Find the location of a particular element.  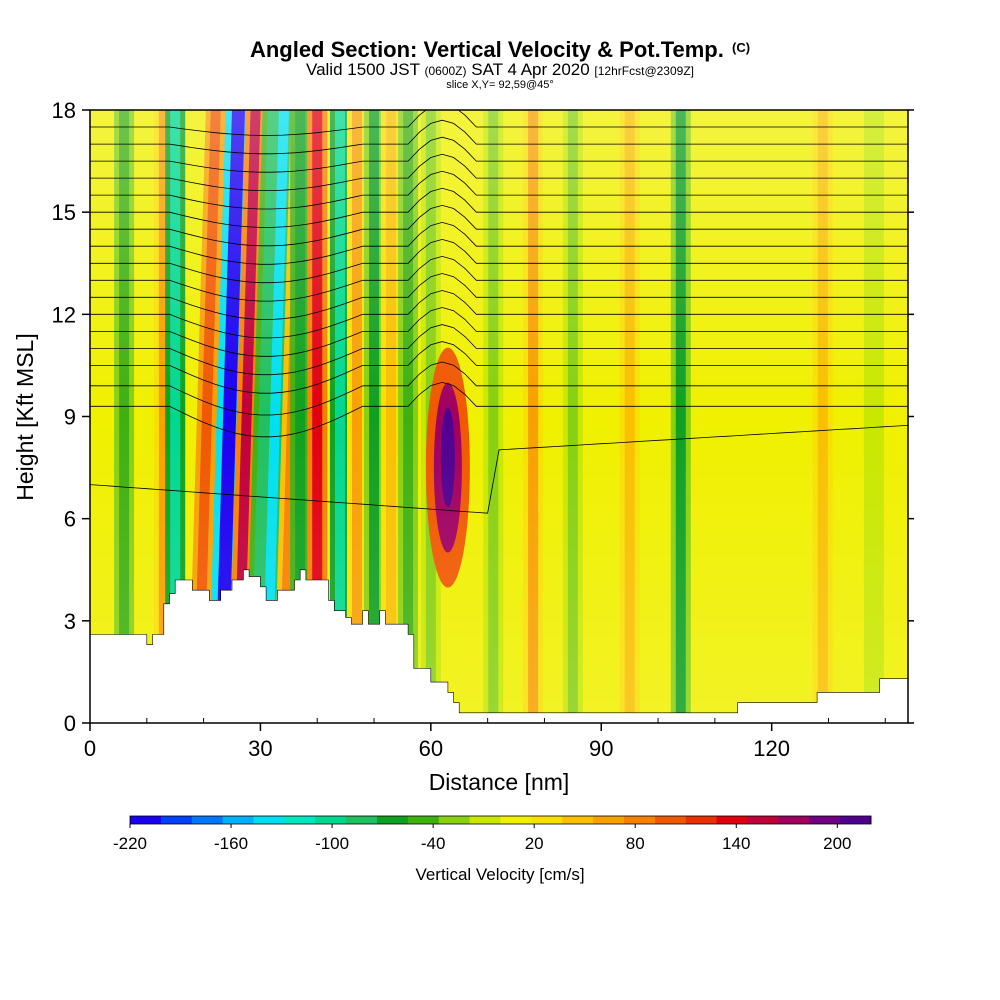

x-tick-label: 0 is located at coordinates (90, 748).